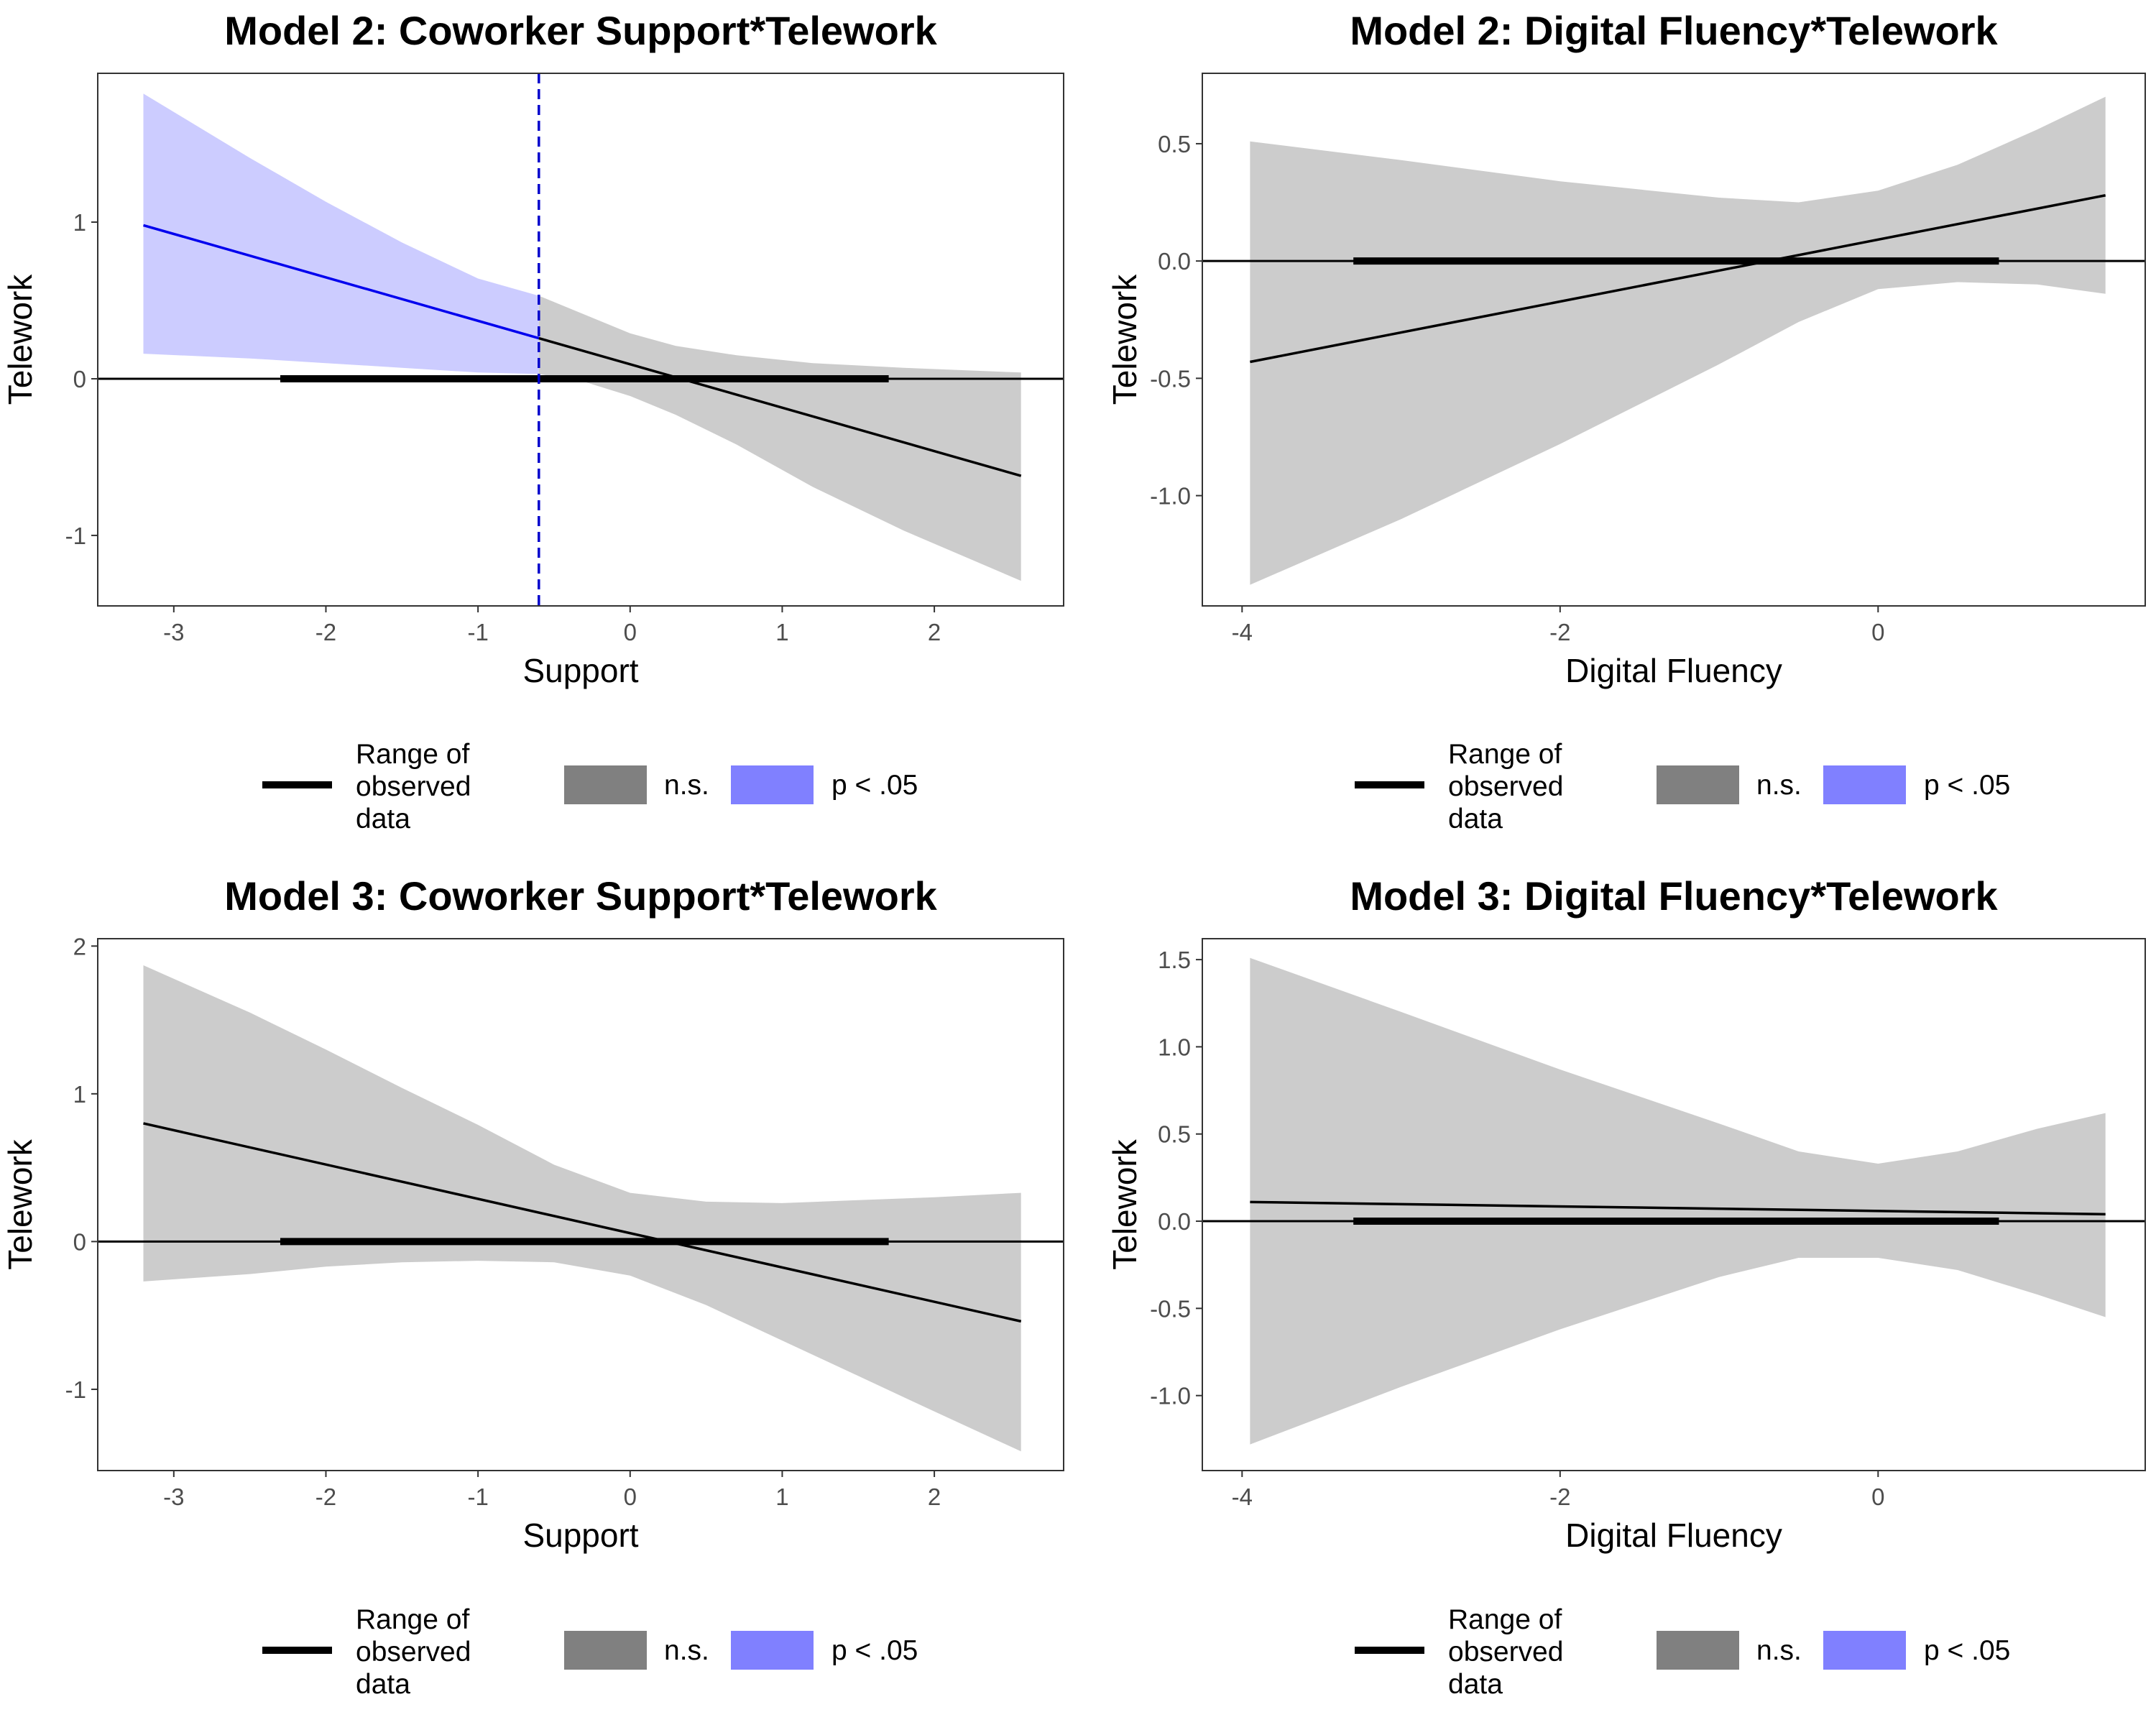 The width and height of the screenshot is (2156, 1725). What do you see at coordinates (1174, 960) in the screenshot?
I see `y-tick-label: 1.5` at bounding box center [1174, 960].